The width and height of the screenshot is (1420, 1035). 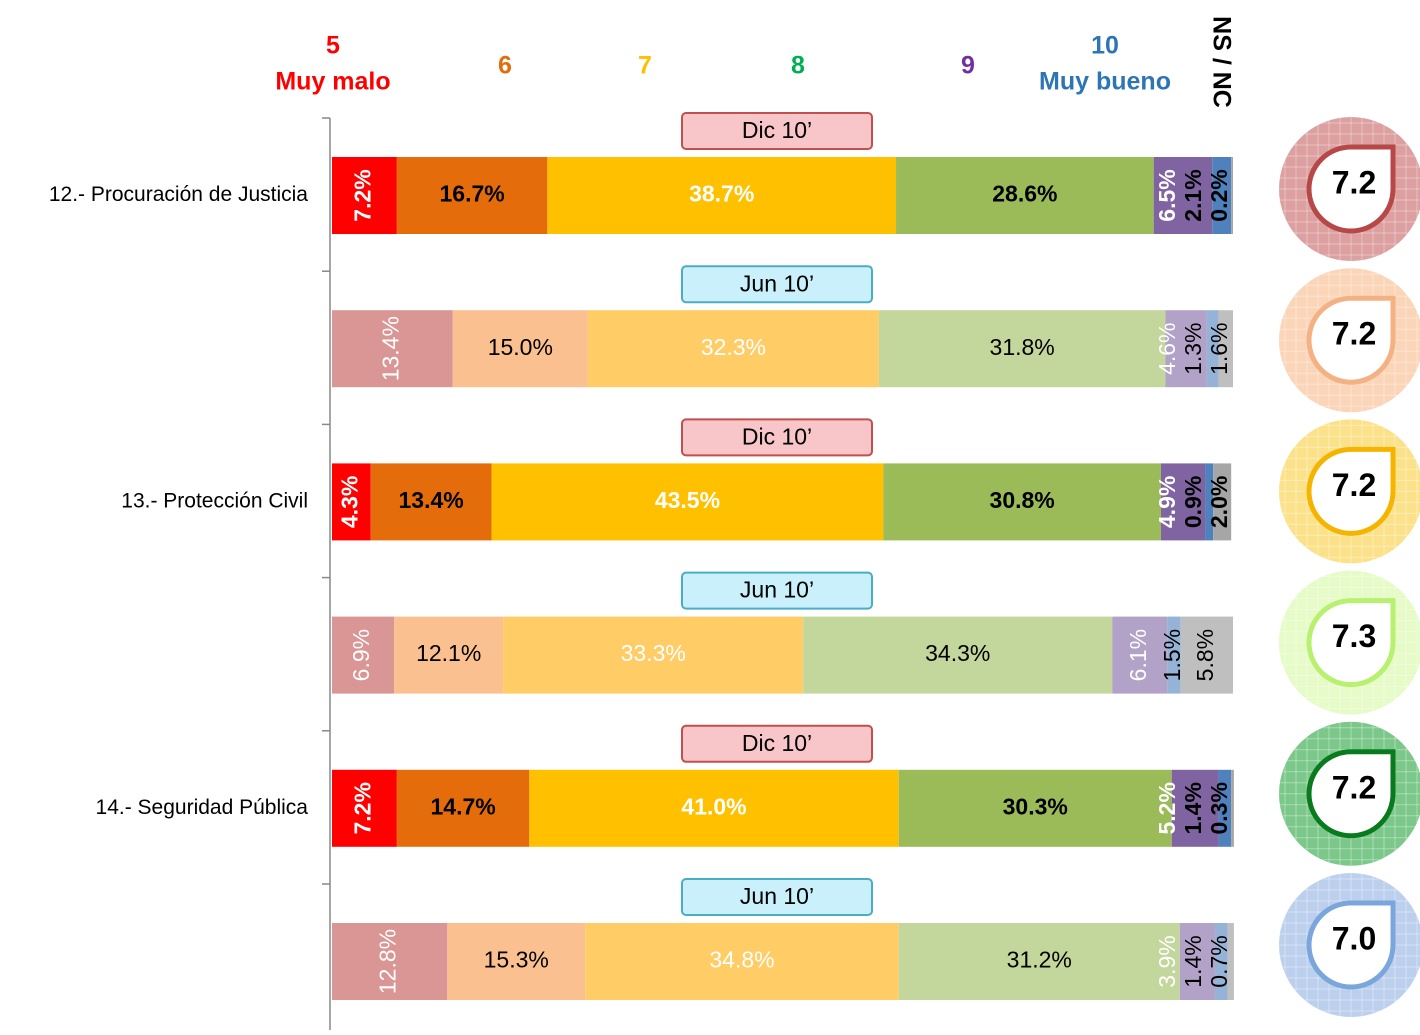 What do you see at coordinates (332, 82) in the screenshot?
I see `legend-sublabel: Muy malo` at bounding box center [332, 82].